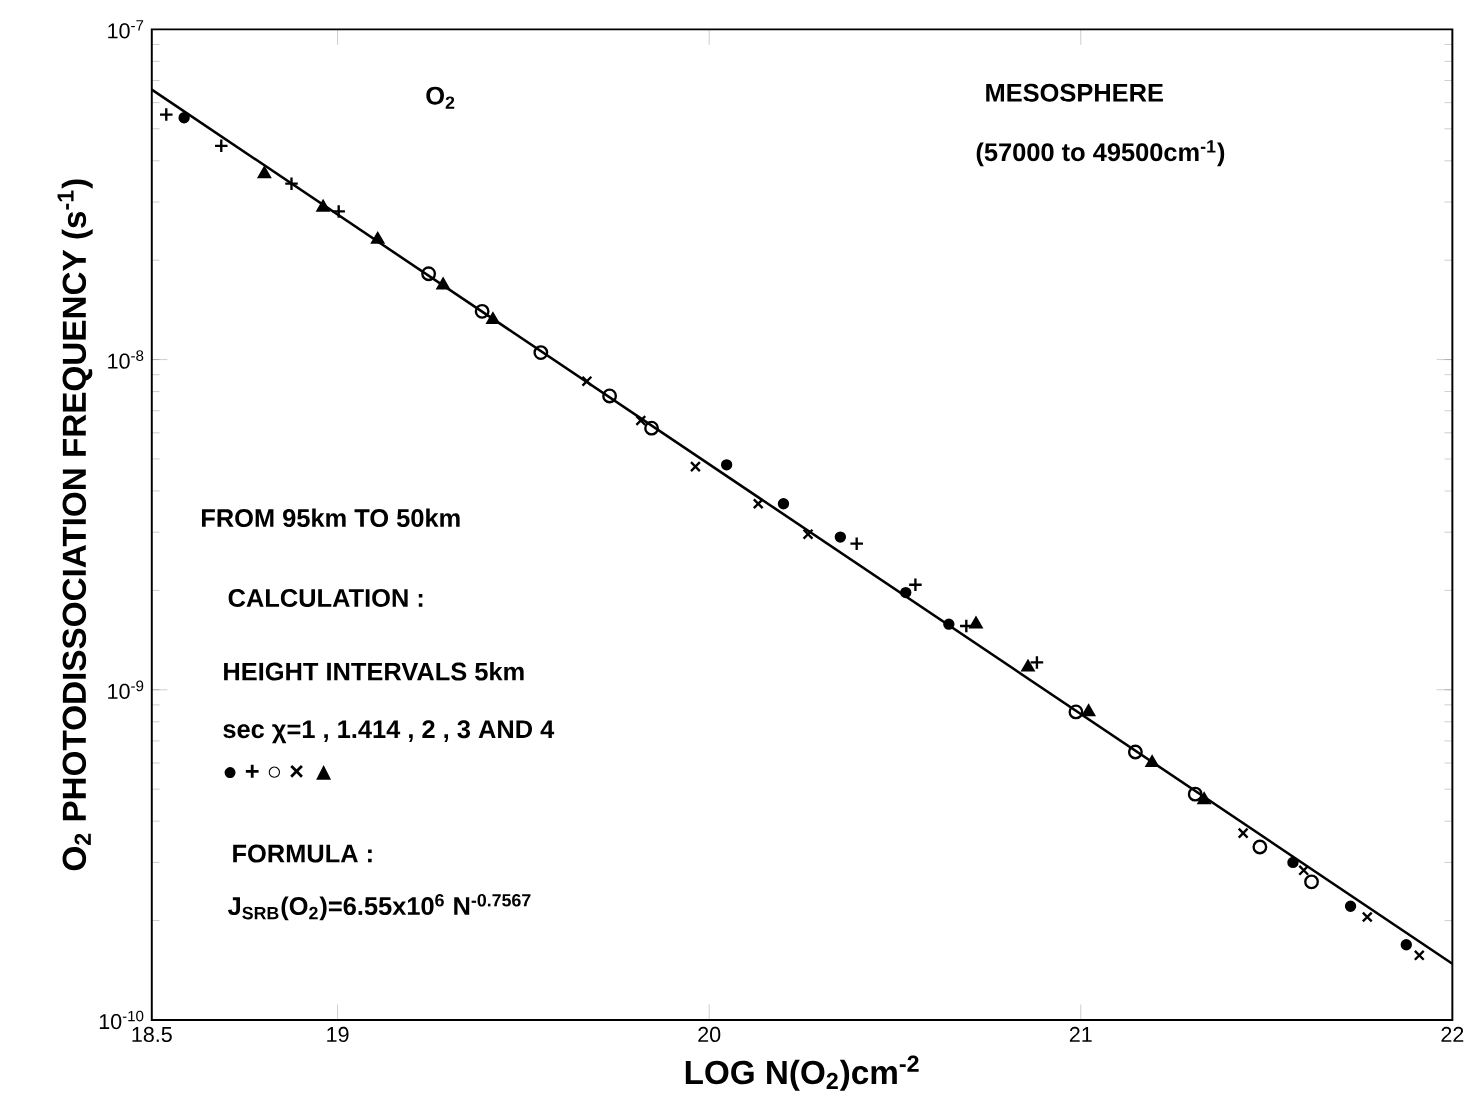 This screenshot has width=1468, height=1116. What do you see at coordinates (338, 1034) in the screenshot?
I see `x-tick-label: 19` at bounding box center [338, 1034].